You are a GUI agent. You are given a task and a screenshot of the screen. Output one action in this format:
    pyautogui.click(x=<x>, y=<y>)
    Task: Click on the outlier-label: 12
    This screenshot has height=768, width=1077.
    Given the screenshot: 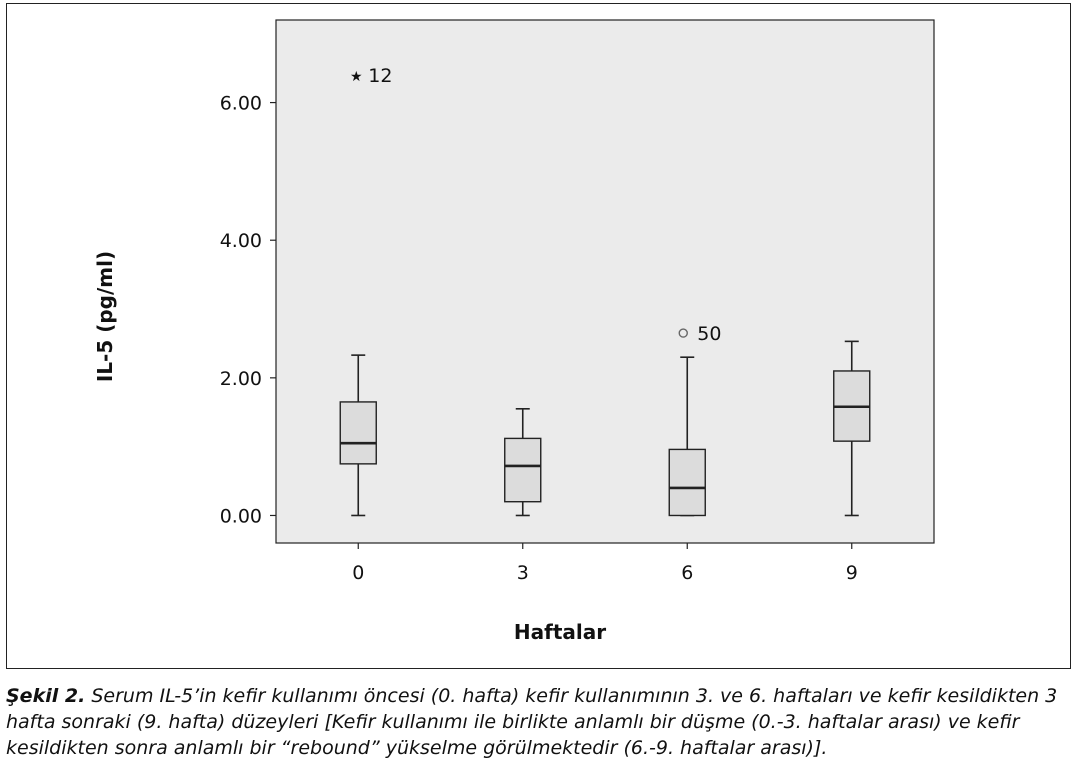 What is the action you would take?
    pyautogui.click(x=380, y=76)
    